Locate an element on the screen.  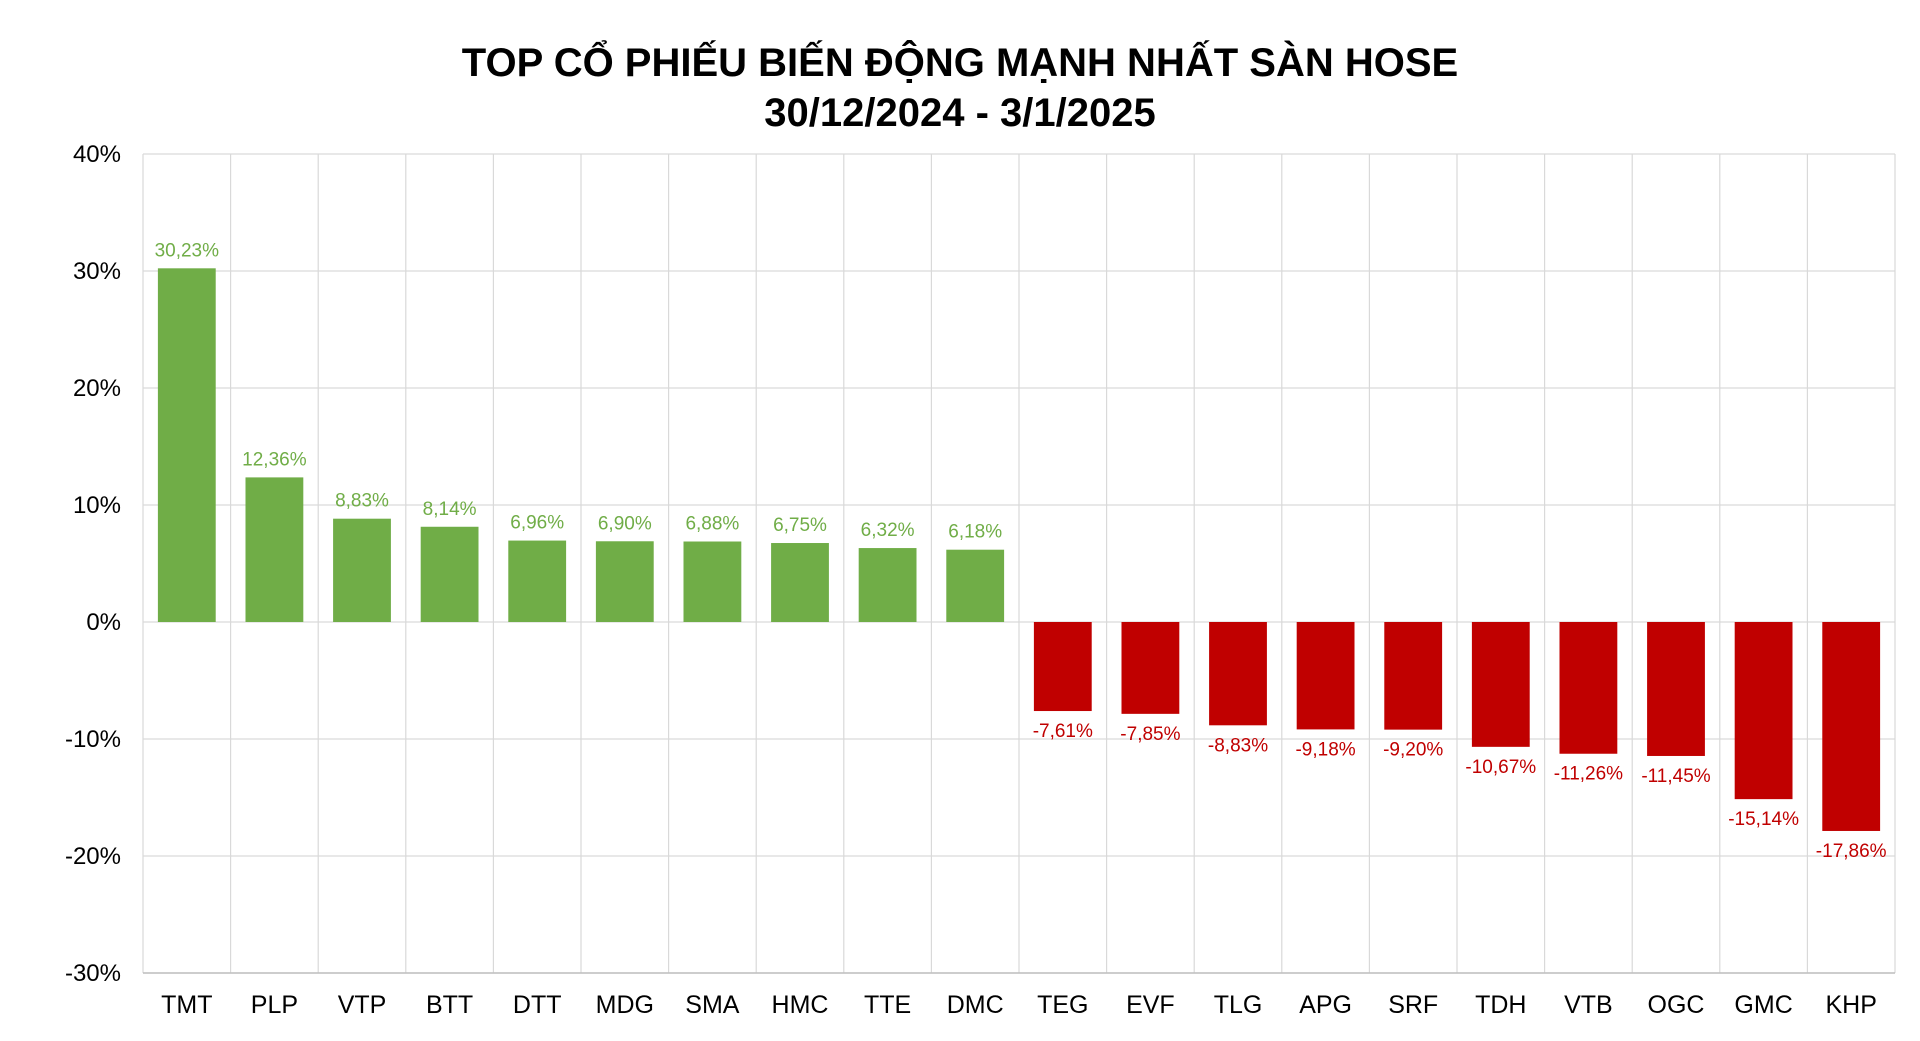
x-tick-label-tte: TTE is located at coordinates (887, 1005).